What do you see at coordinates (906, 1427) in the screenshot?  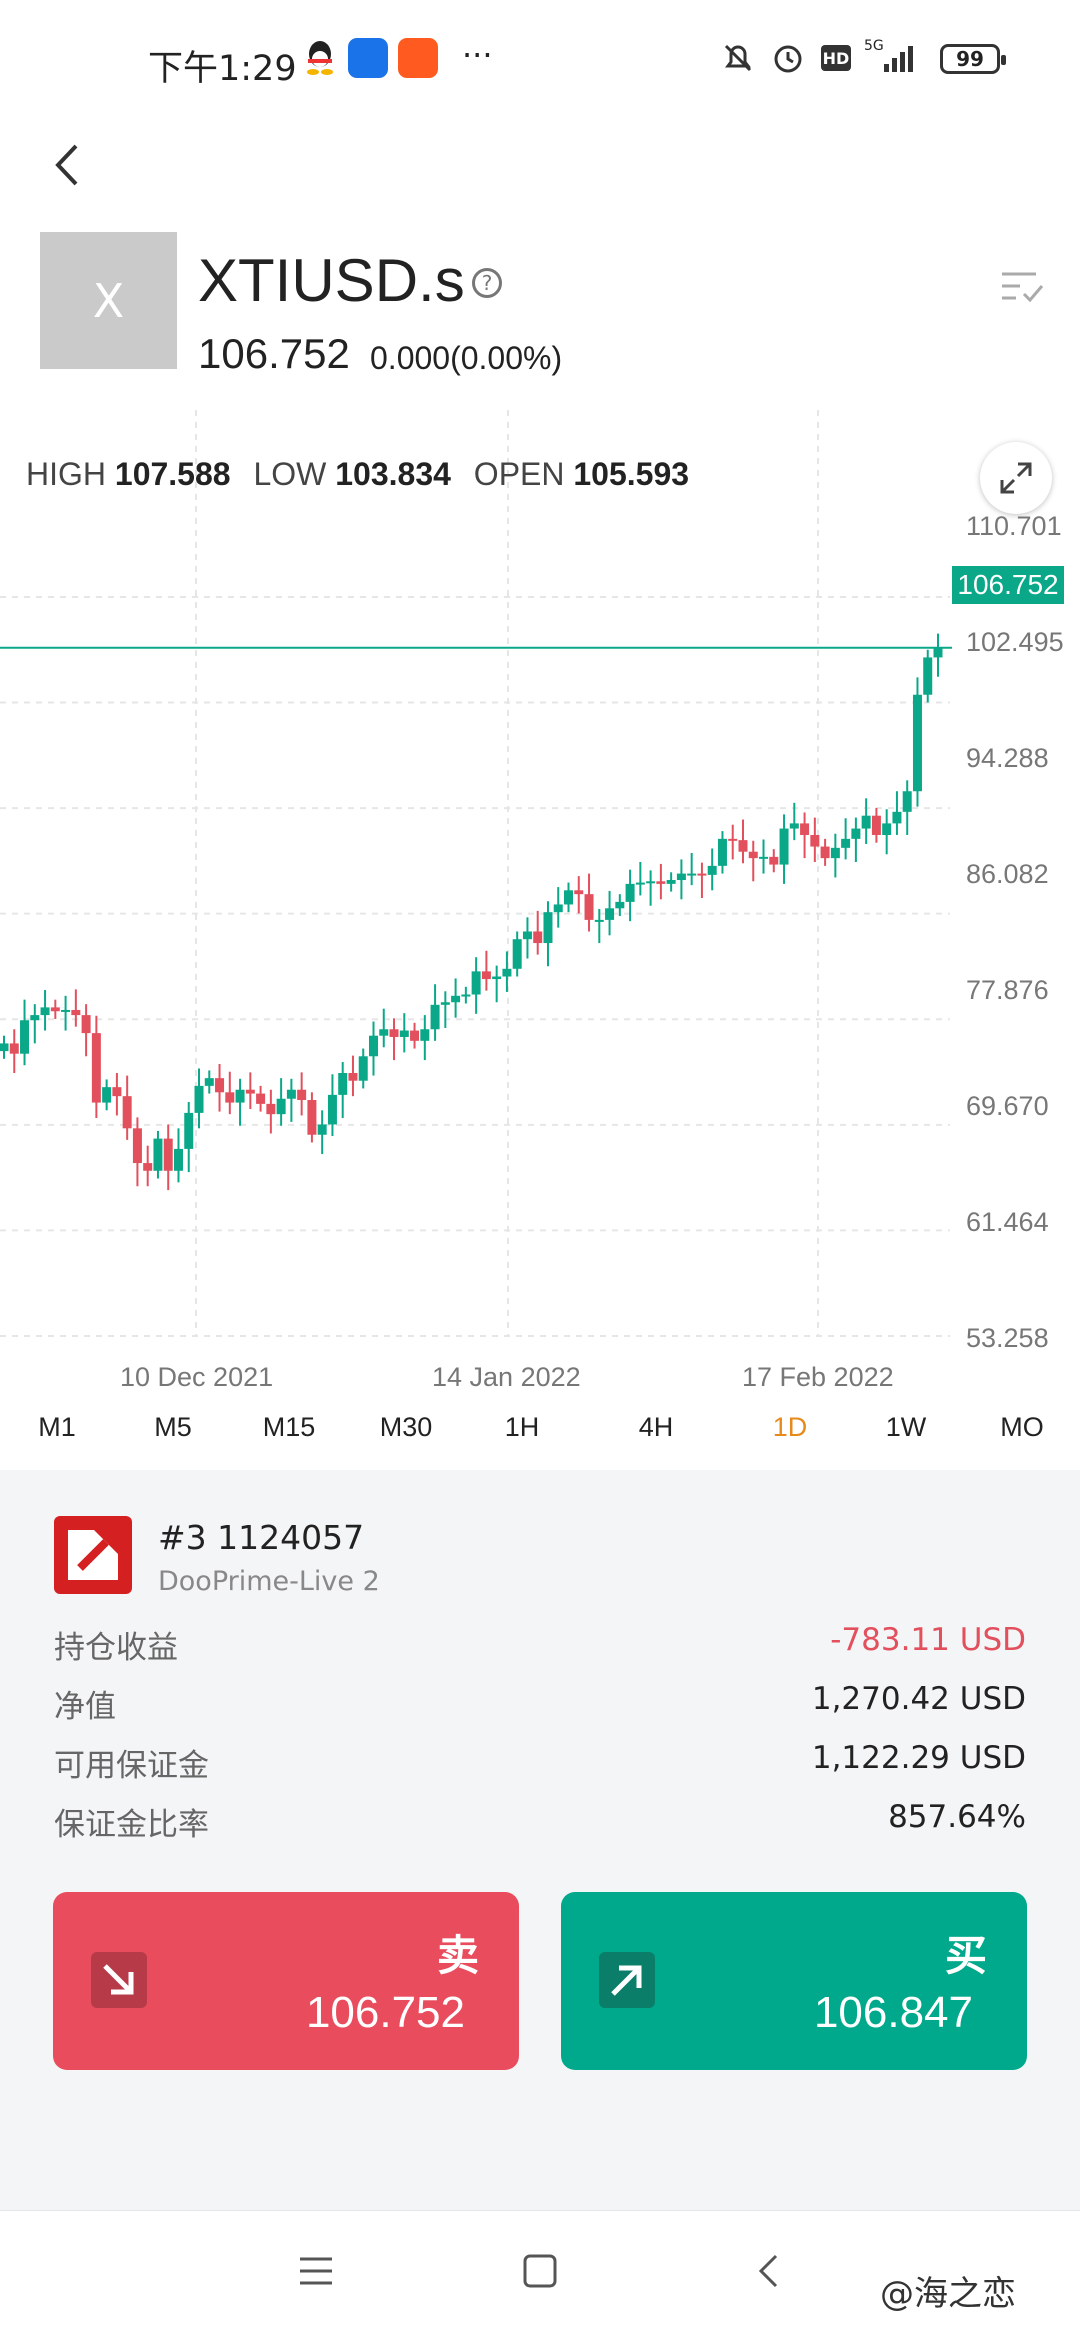 I see `timeframe-1w: 1W` at bounding box center [906, 1427].